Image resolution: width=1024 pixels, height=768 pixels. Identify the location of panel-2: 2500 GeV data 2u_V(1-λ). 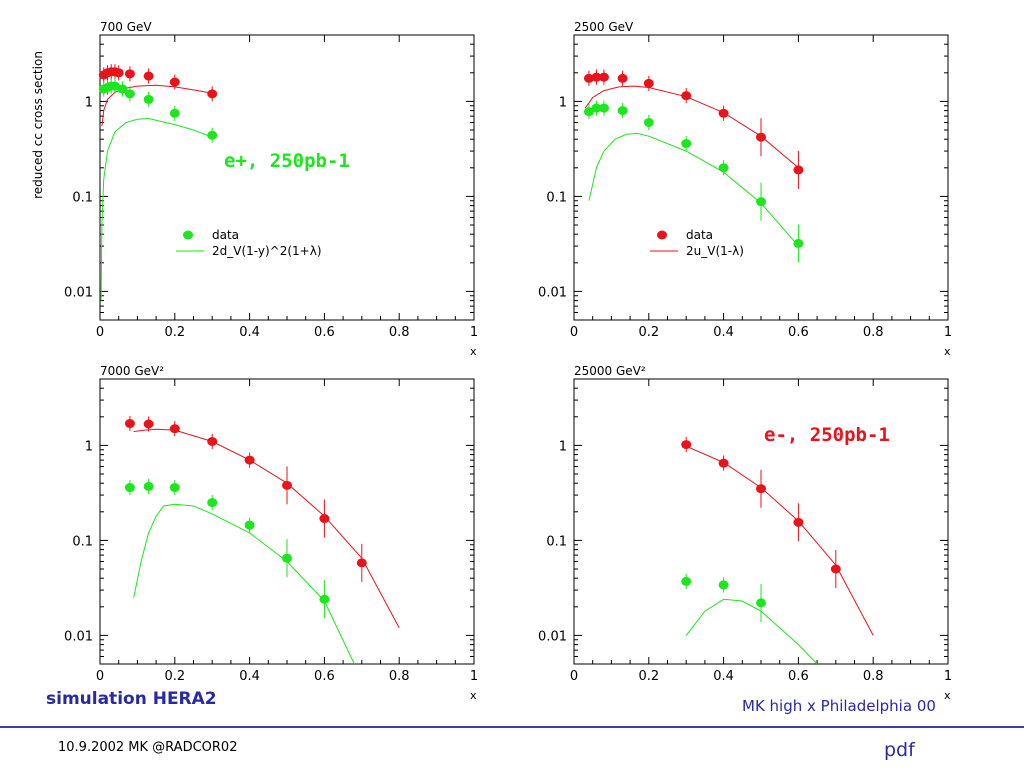
(761, 170).